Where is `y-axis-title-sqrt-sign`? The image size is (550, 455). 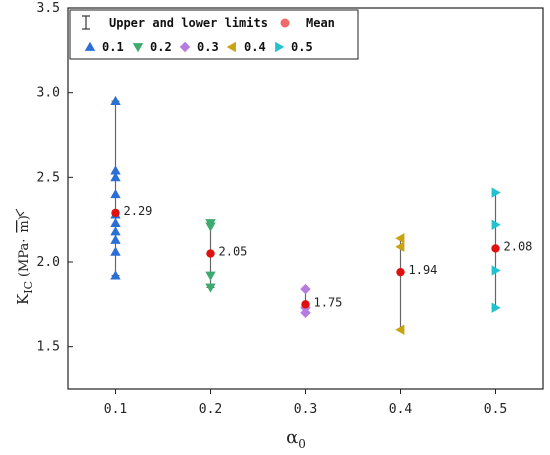
y-axis-title-sqrt-sign is located at coordinates (20, 212).